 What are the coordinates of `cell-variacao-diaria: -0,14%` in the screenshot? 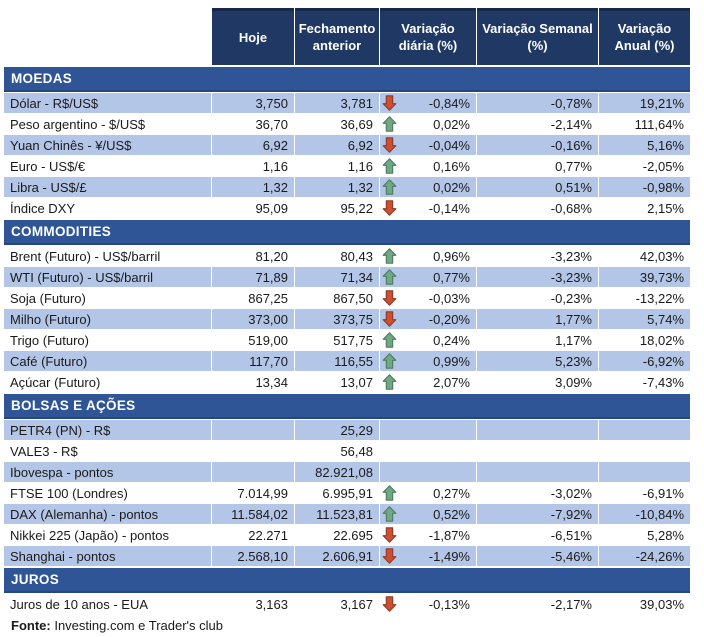 It's located at (428, 208).